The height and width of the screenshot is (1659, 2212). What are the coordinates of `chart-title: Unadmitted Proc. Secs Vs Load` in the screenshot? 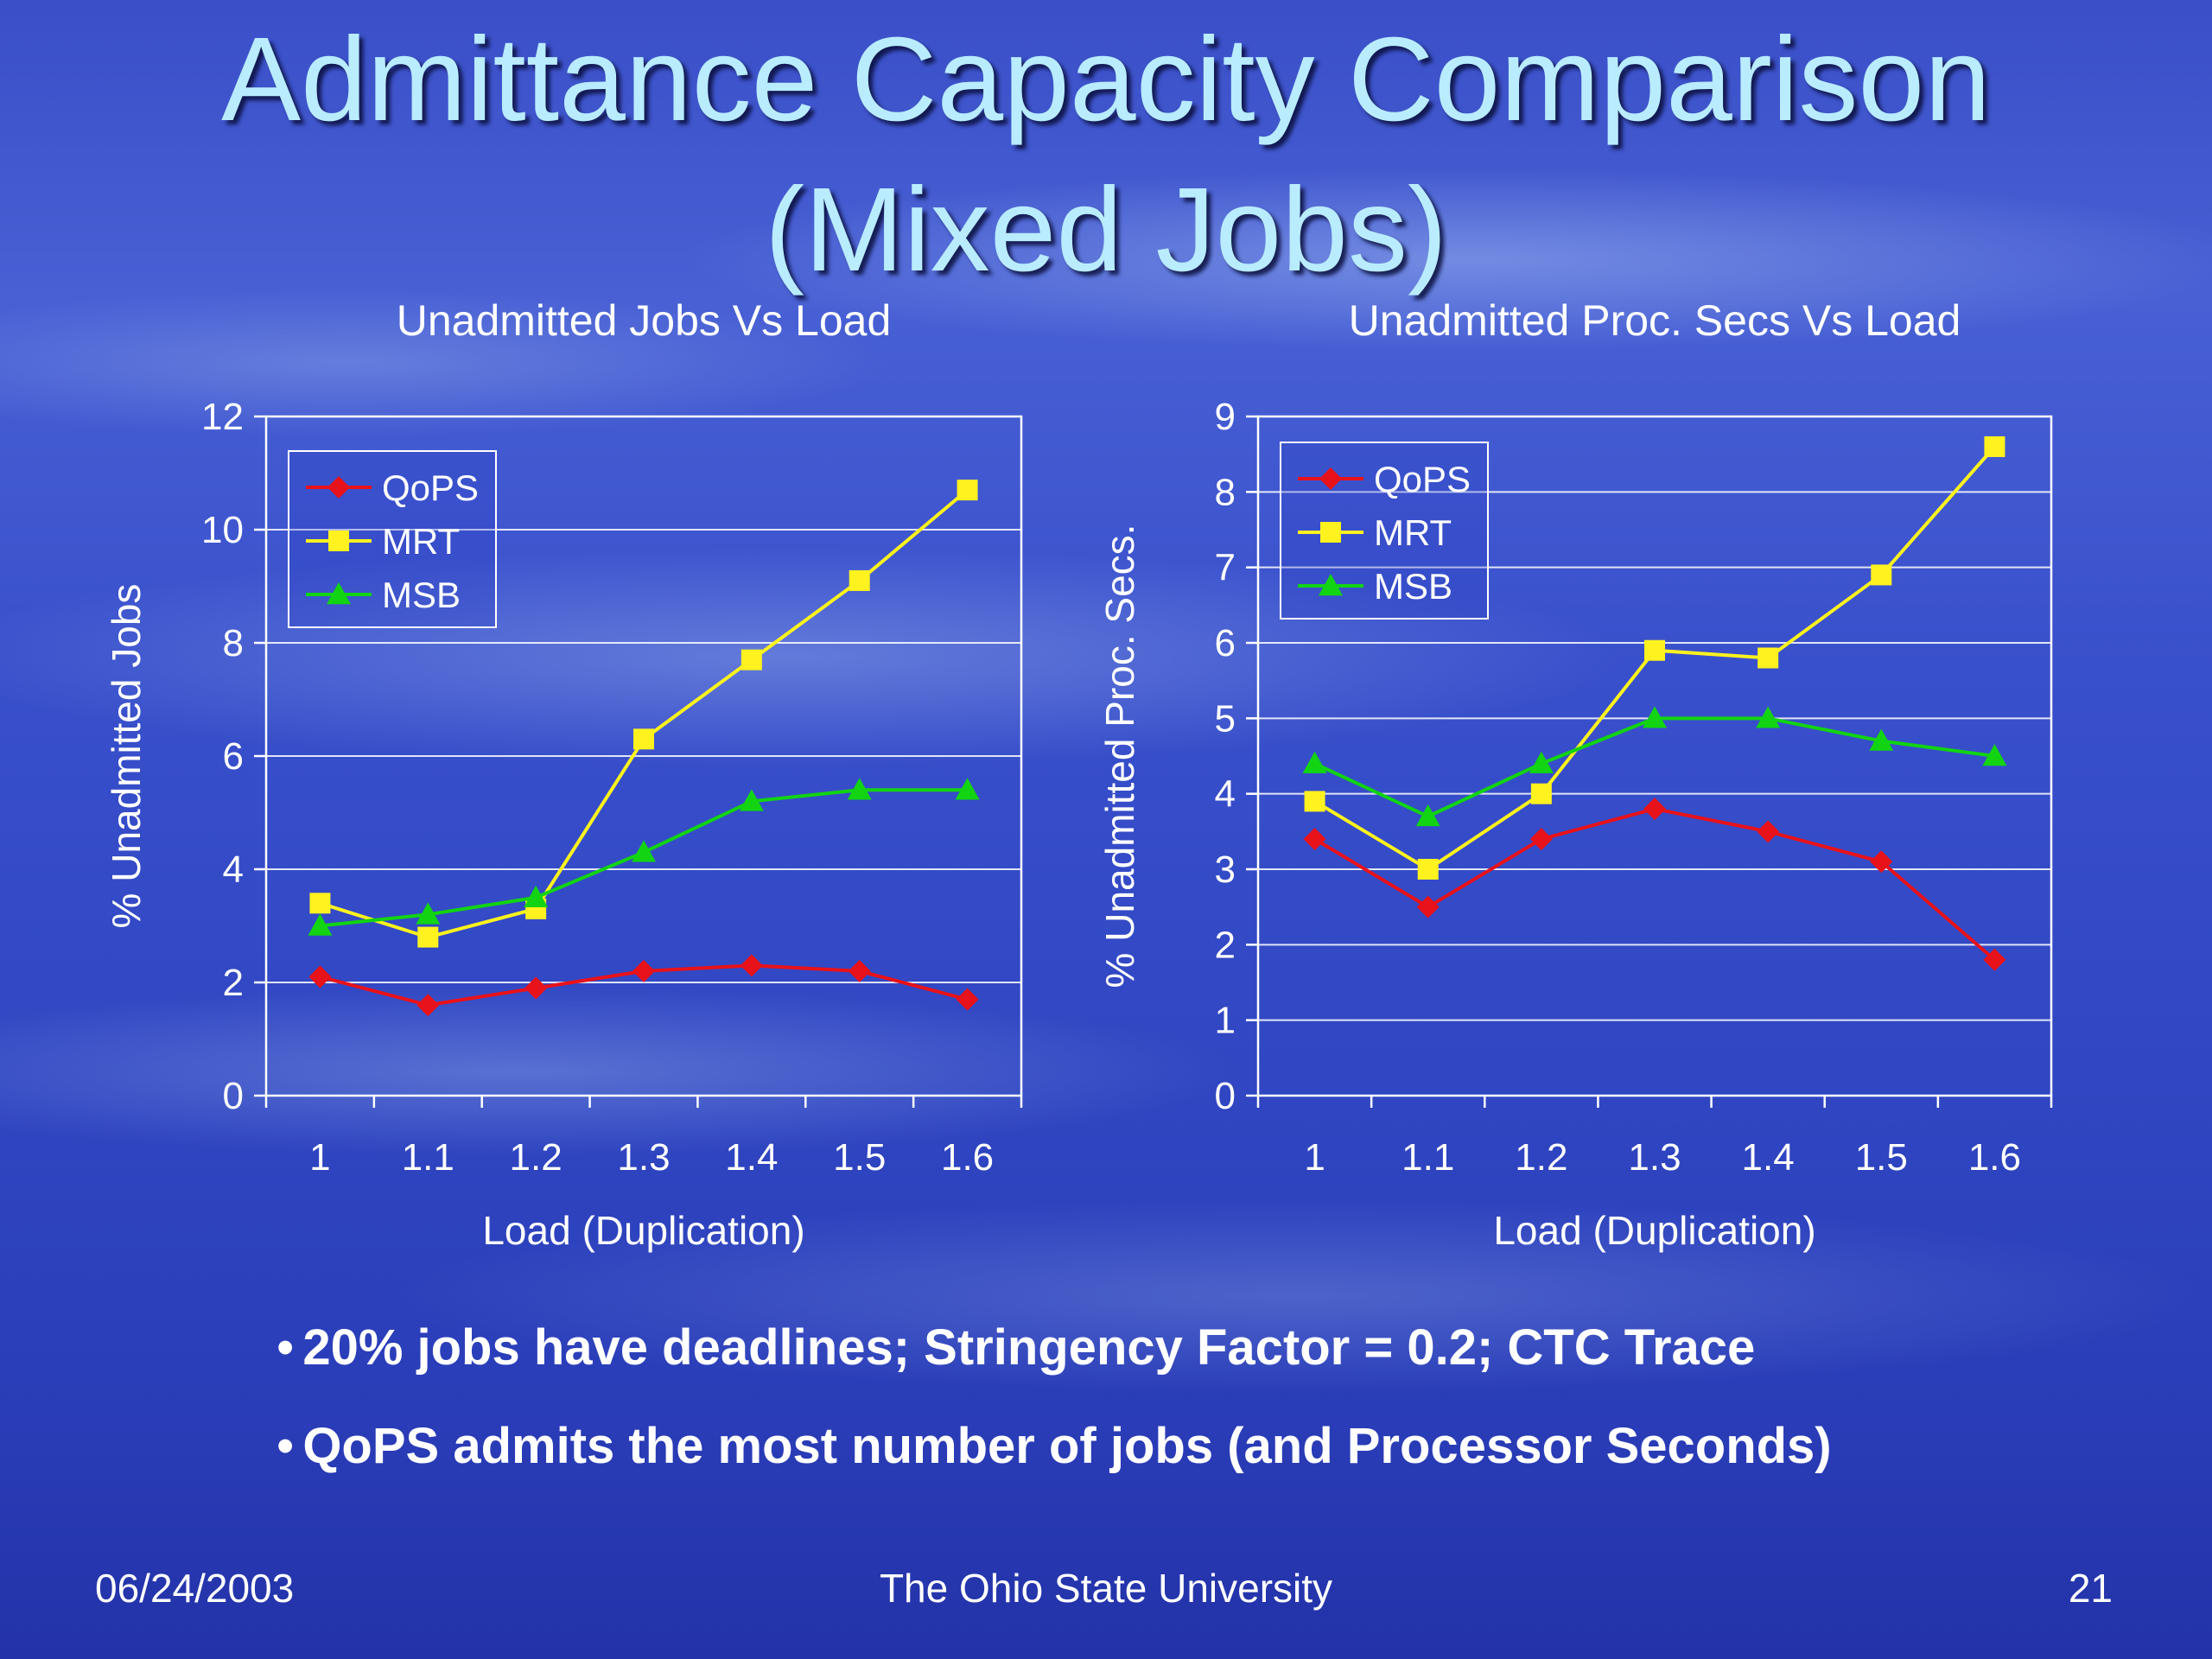 It's located at (1655, 320).